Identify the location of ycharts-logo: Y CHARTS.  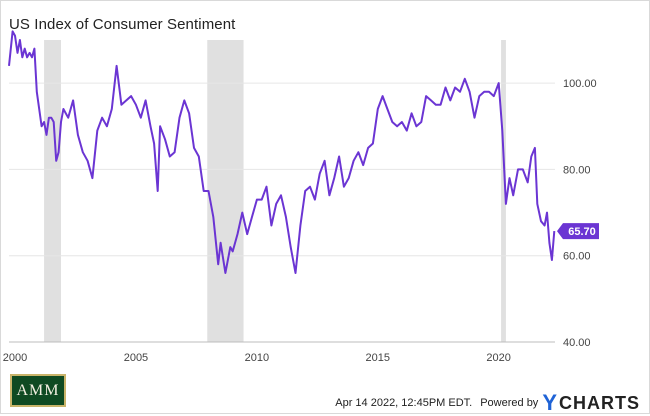
(591, 403).